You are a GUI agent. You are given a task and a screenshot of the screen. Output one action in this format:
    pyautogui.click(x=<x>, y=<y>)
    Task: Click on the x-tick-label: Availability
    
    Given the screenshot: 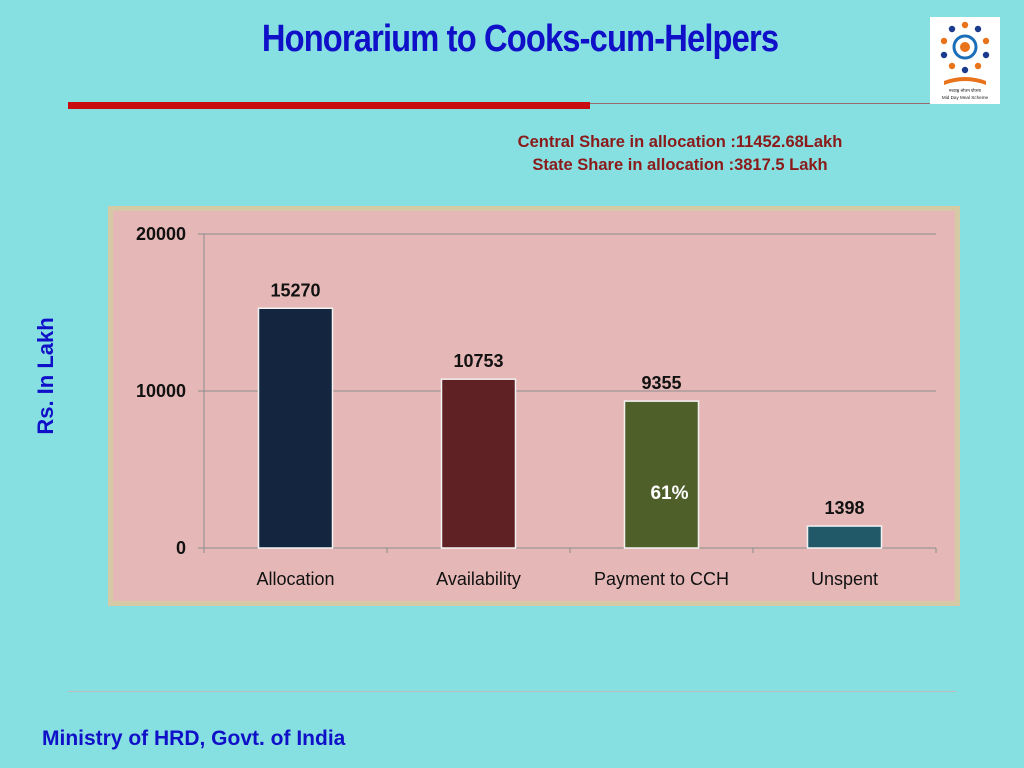 What is the action you would take?
    pyautogui.click(x=478, y=579)
    